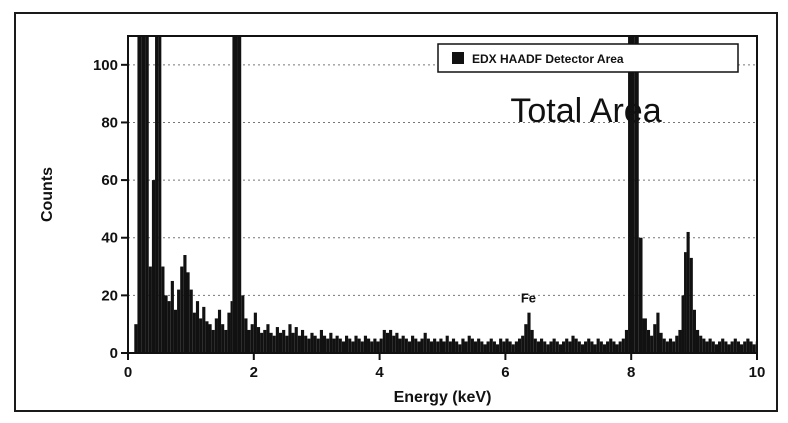 This screenshot has width=788, height=423. I want to click on y-tick-label: 20, so click(109, 295).